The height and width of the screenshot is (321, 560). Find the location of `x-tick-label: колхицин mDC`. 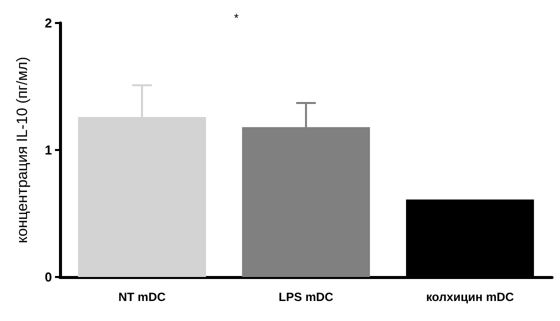

x-tick-label: колхицин mDC is located at coordinates (470, 297).